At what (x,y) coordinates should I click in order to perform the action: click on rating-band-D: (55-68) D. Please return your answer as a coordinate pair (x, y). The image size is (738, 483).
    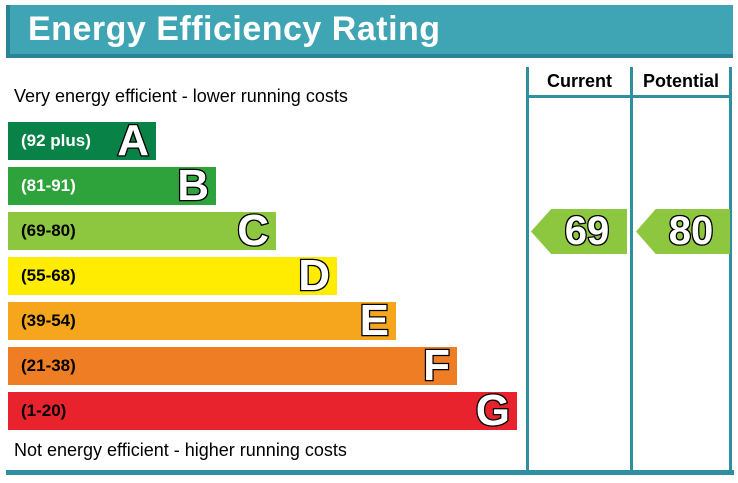
    Looking at the image, I should click on (172, 275).